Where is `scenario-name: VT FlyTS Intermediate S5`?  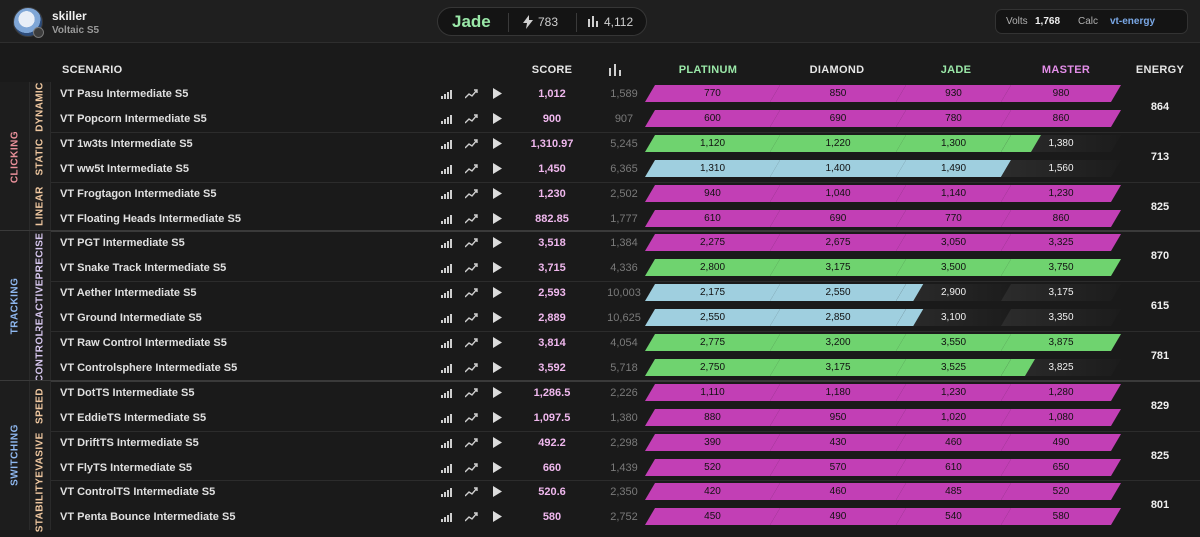 scenario-name: VT FlyTS Intermediate S5 is located at coordinates (126, 467).